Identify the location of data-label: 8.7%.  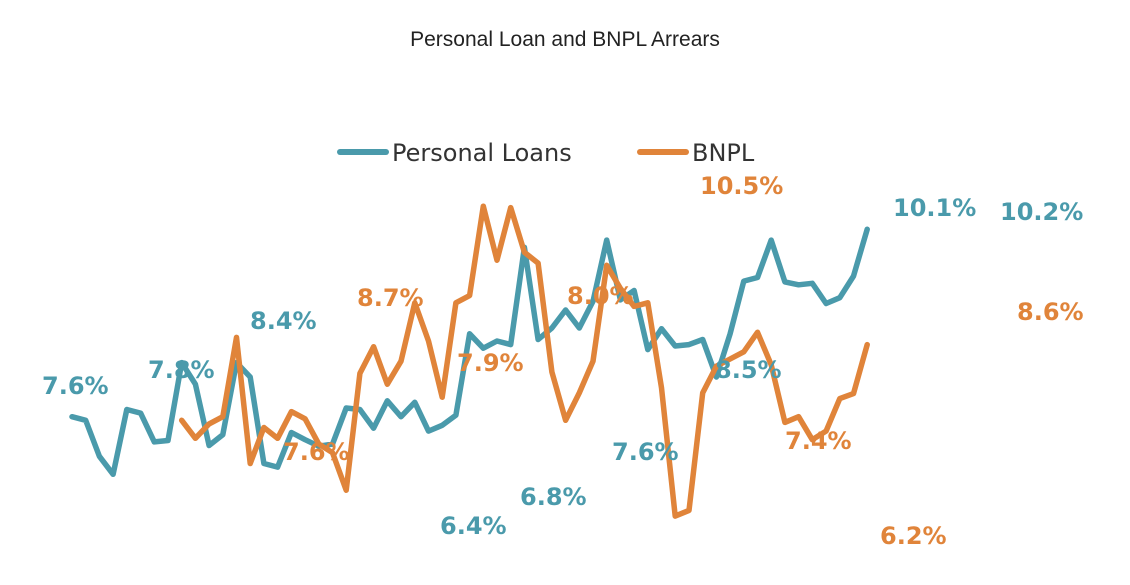
(390, 298).